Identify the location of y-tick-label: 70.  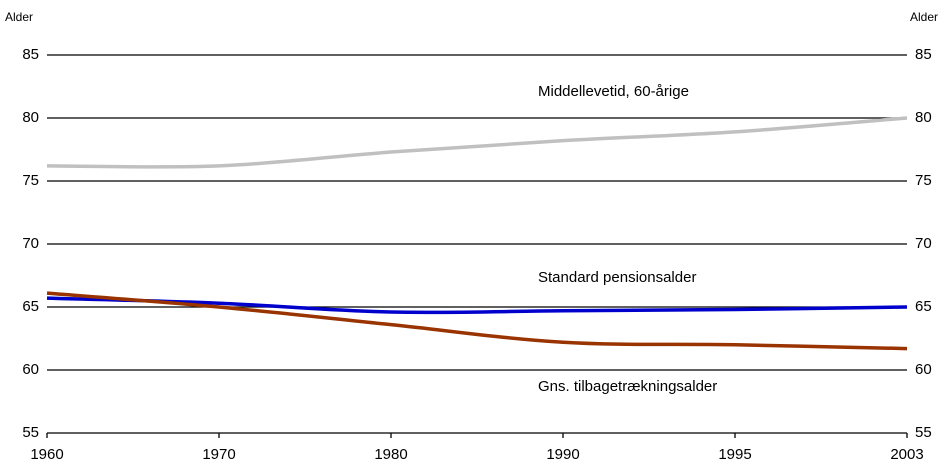
(30, 243).